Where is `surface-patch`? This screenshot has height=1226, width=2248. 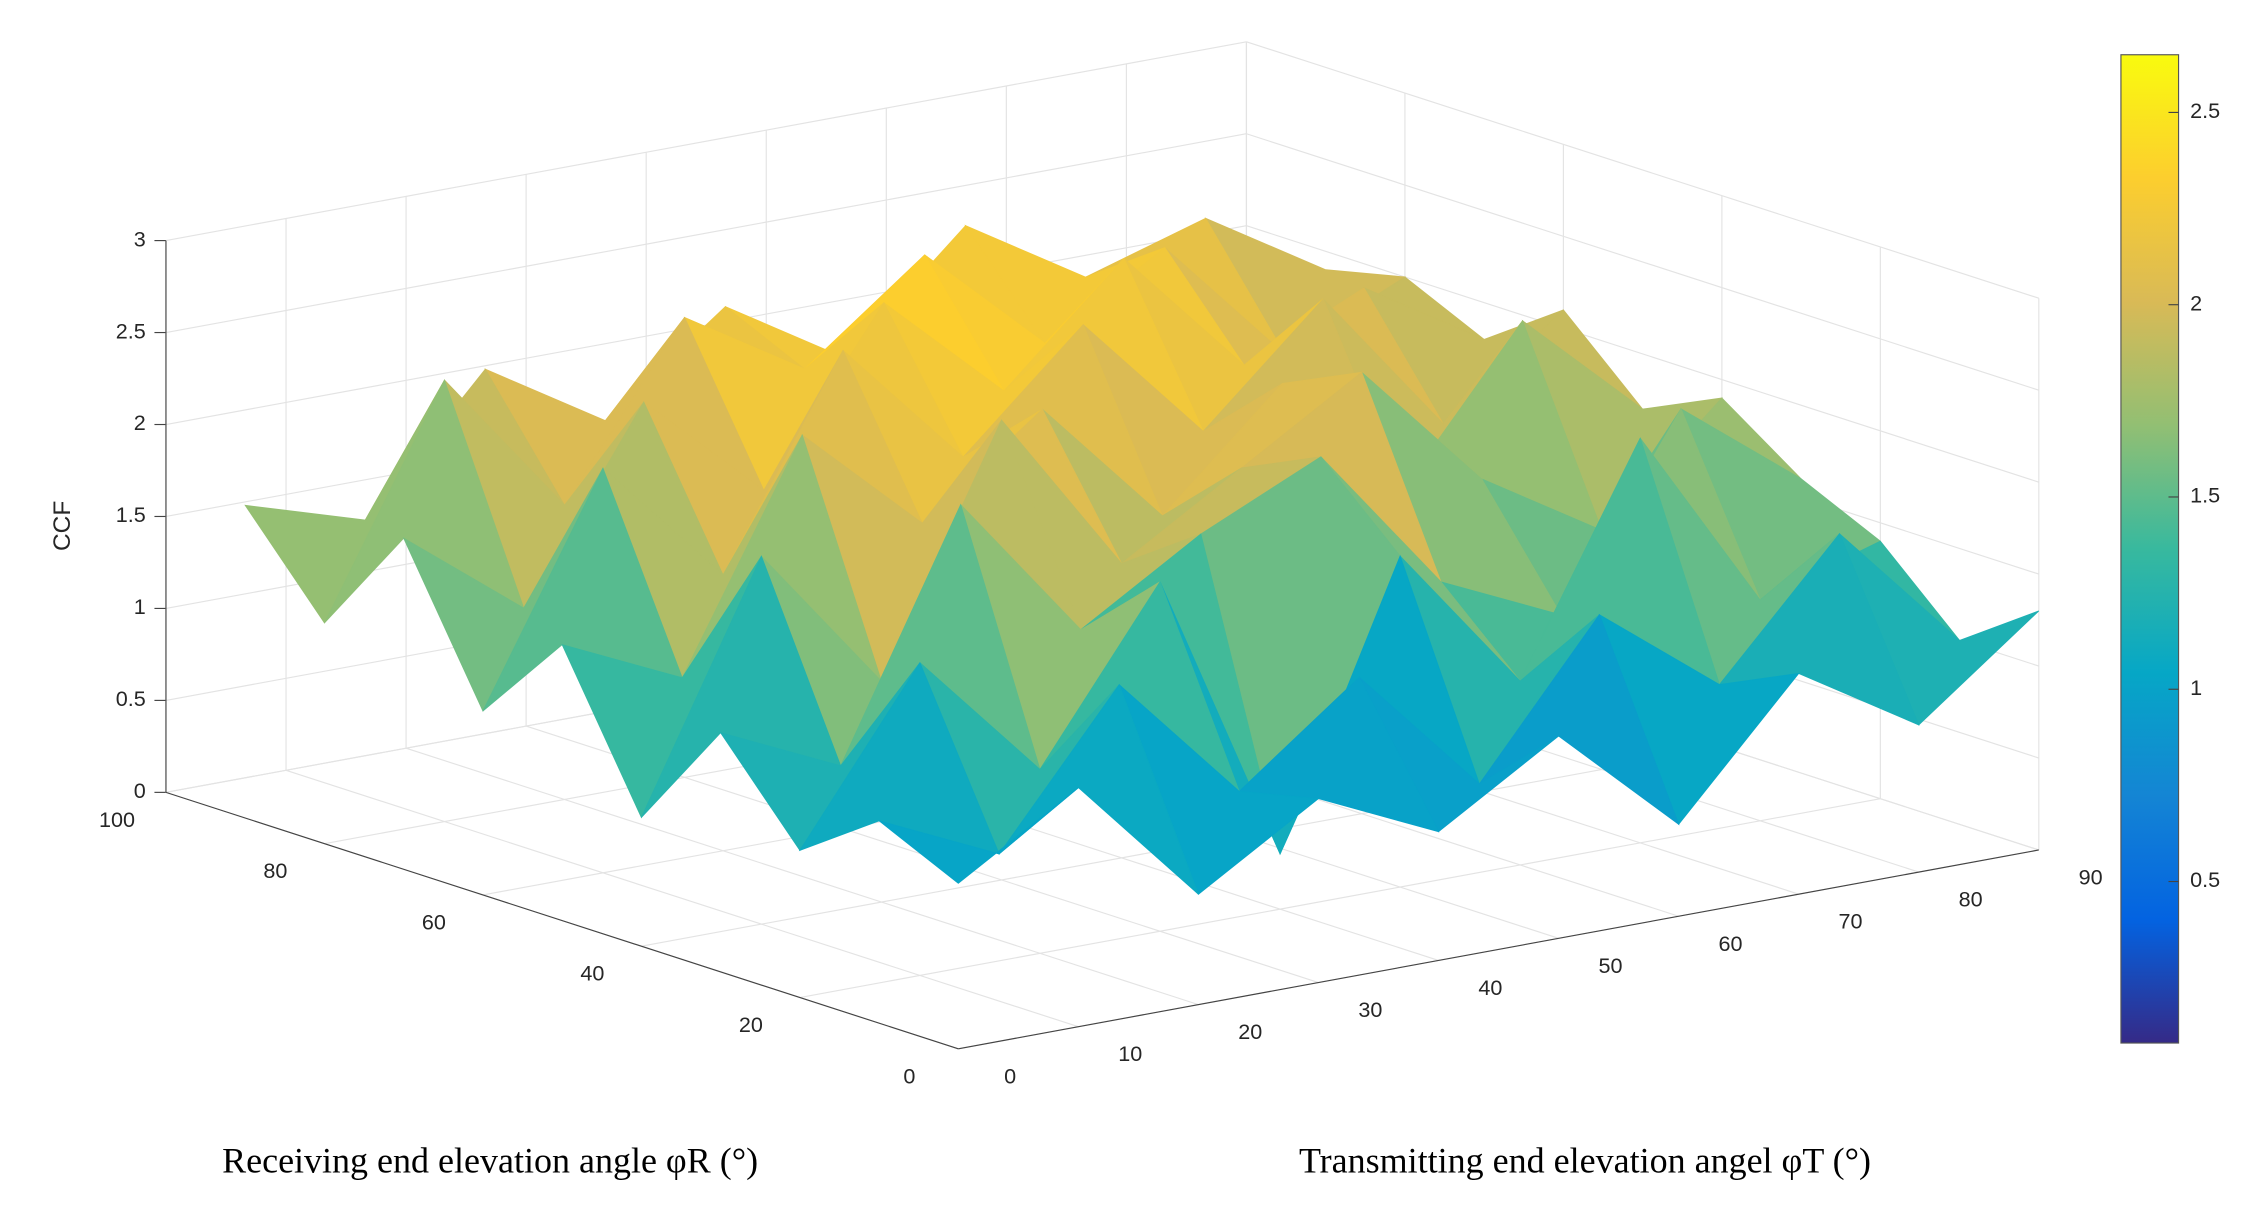 surface-patch is located at coordinates (978, 835).